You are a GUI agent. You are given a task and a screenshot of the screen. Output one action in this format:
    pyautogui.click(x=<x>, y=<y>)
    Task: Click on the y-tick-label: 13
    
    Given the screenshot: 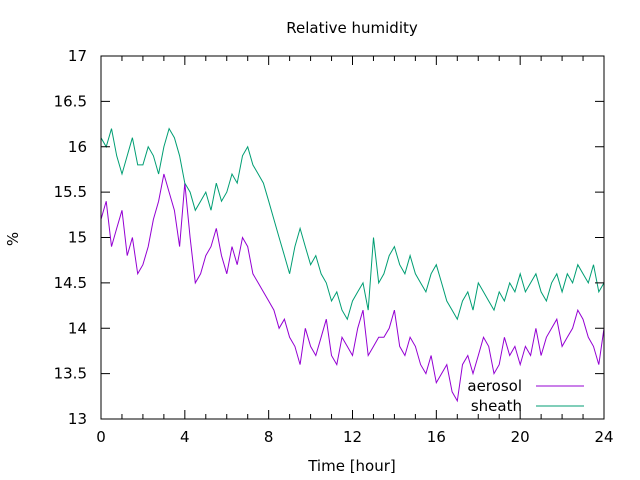 What is the action you would take?
    pyautogui.click(x=77, y=419)
    